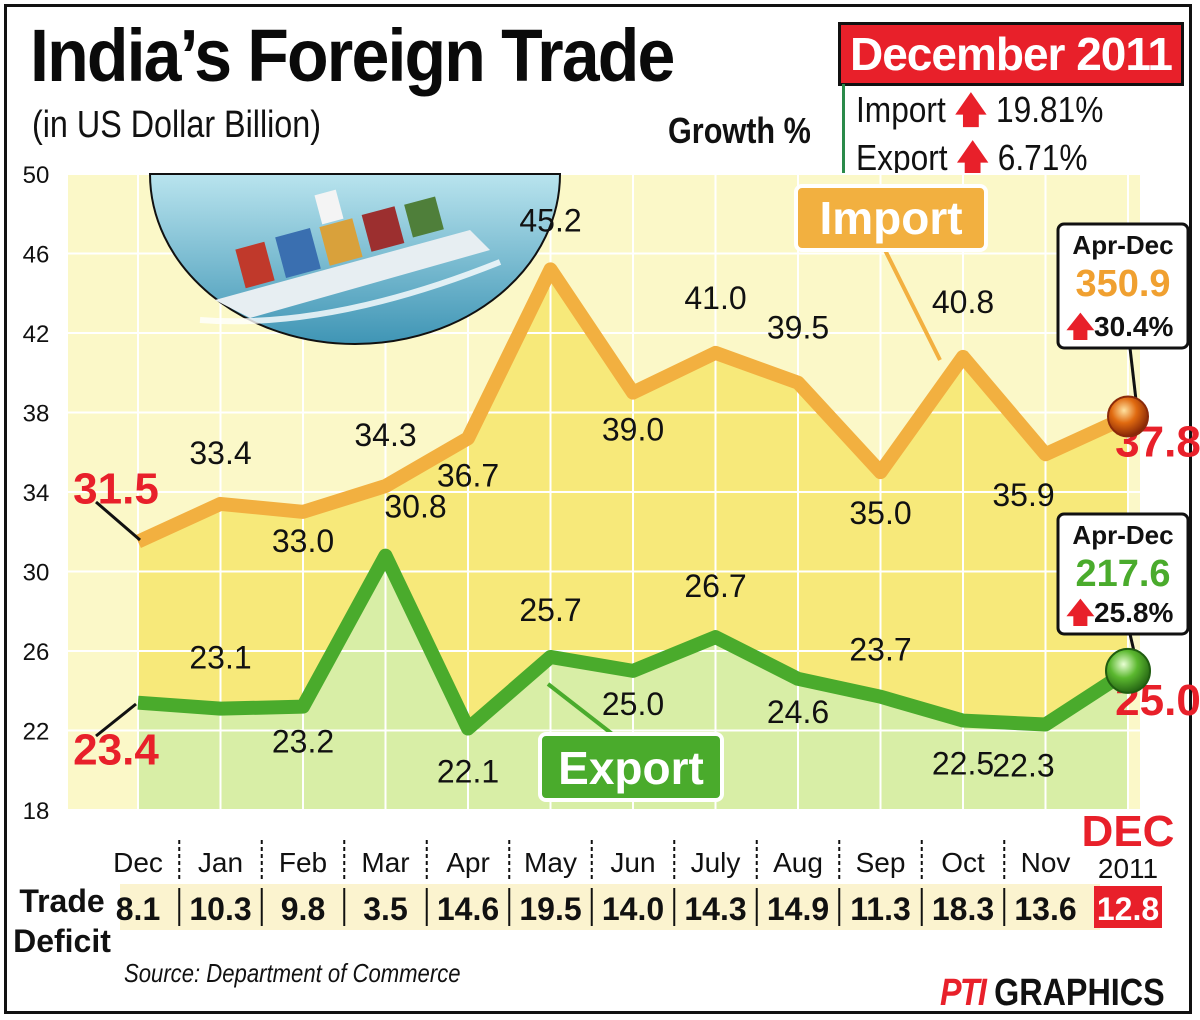 The width and height of the screenshot is (1200, 1020). What do you see at coordinates (880, 650) in the screenshot?
I see `export-data-label: 23.7` at bounding box center [880, 650].